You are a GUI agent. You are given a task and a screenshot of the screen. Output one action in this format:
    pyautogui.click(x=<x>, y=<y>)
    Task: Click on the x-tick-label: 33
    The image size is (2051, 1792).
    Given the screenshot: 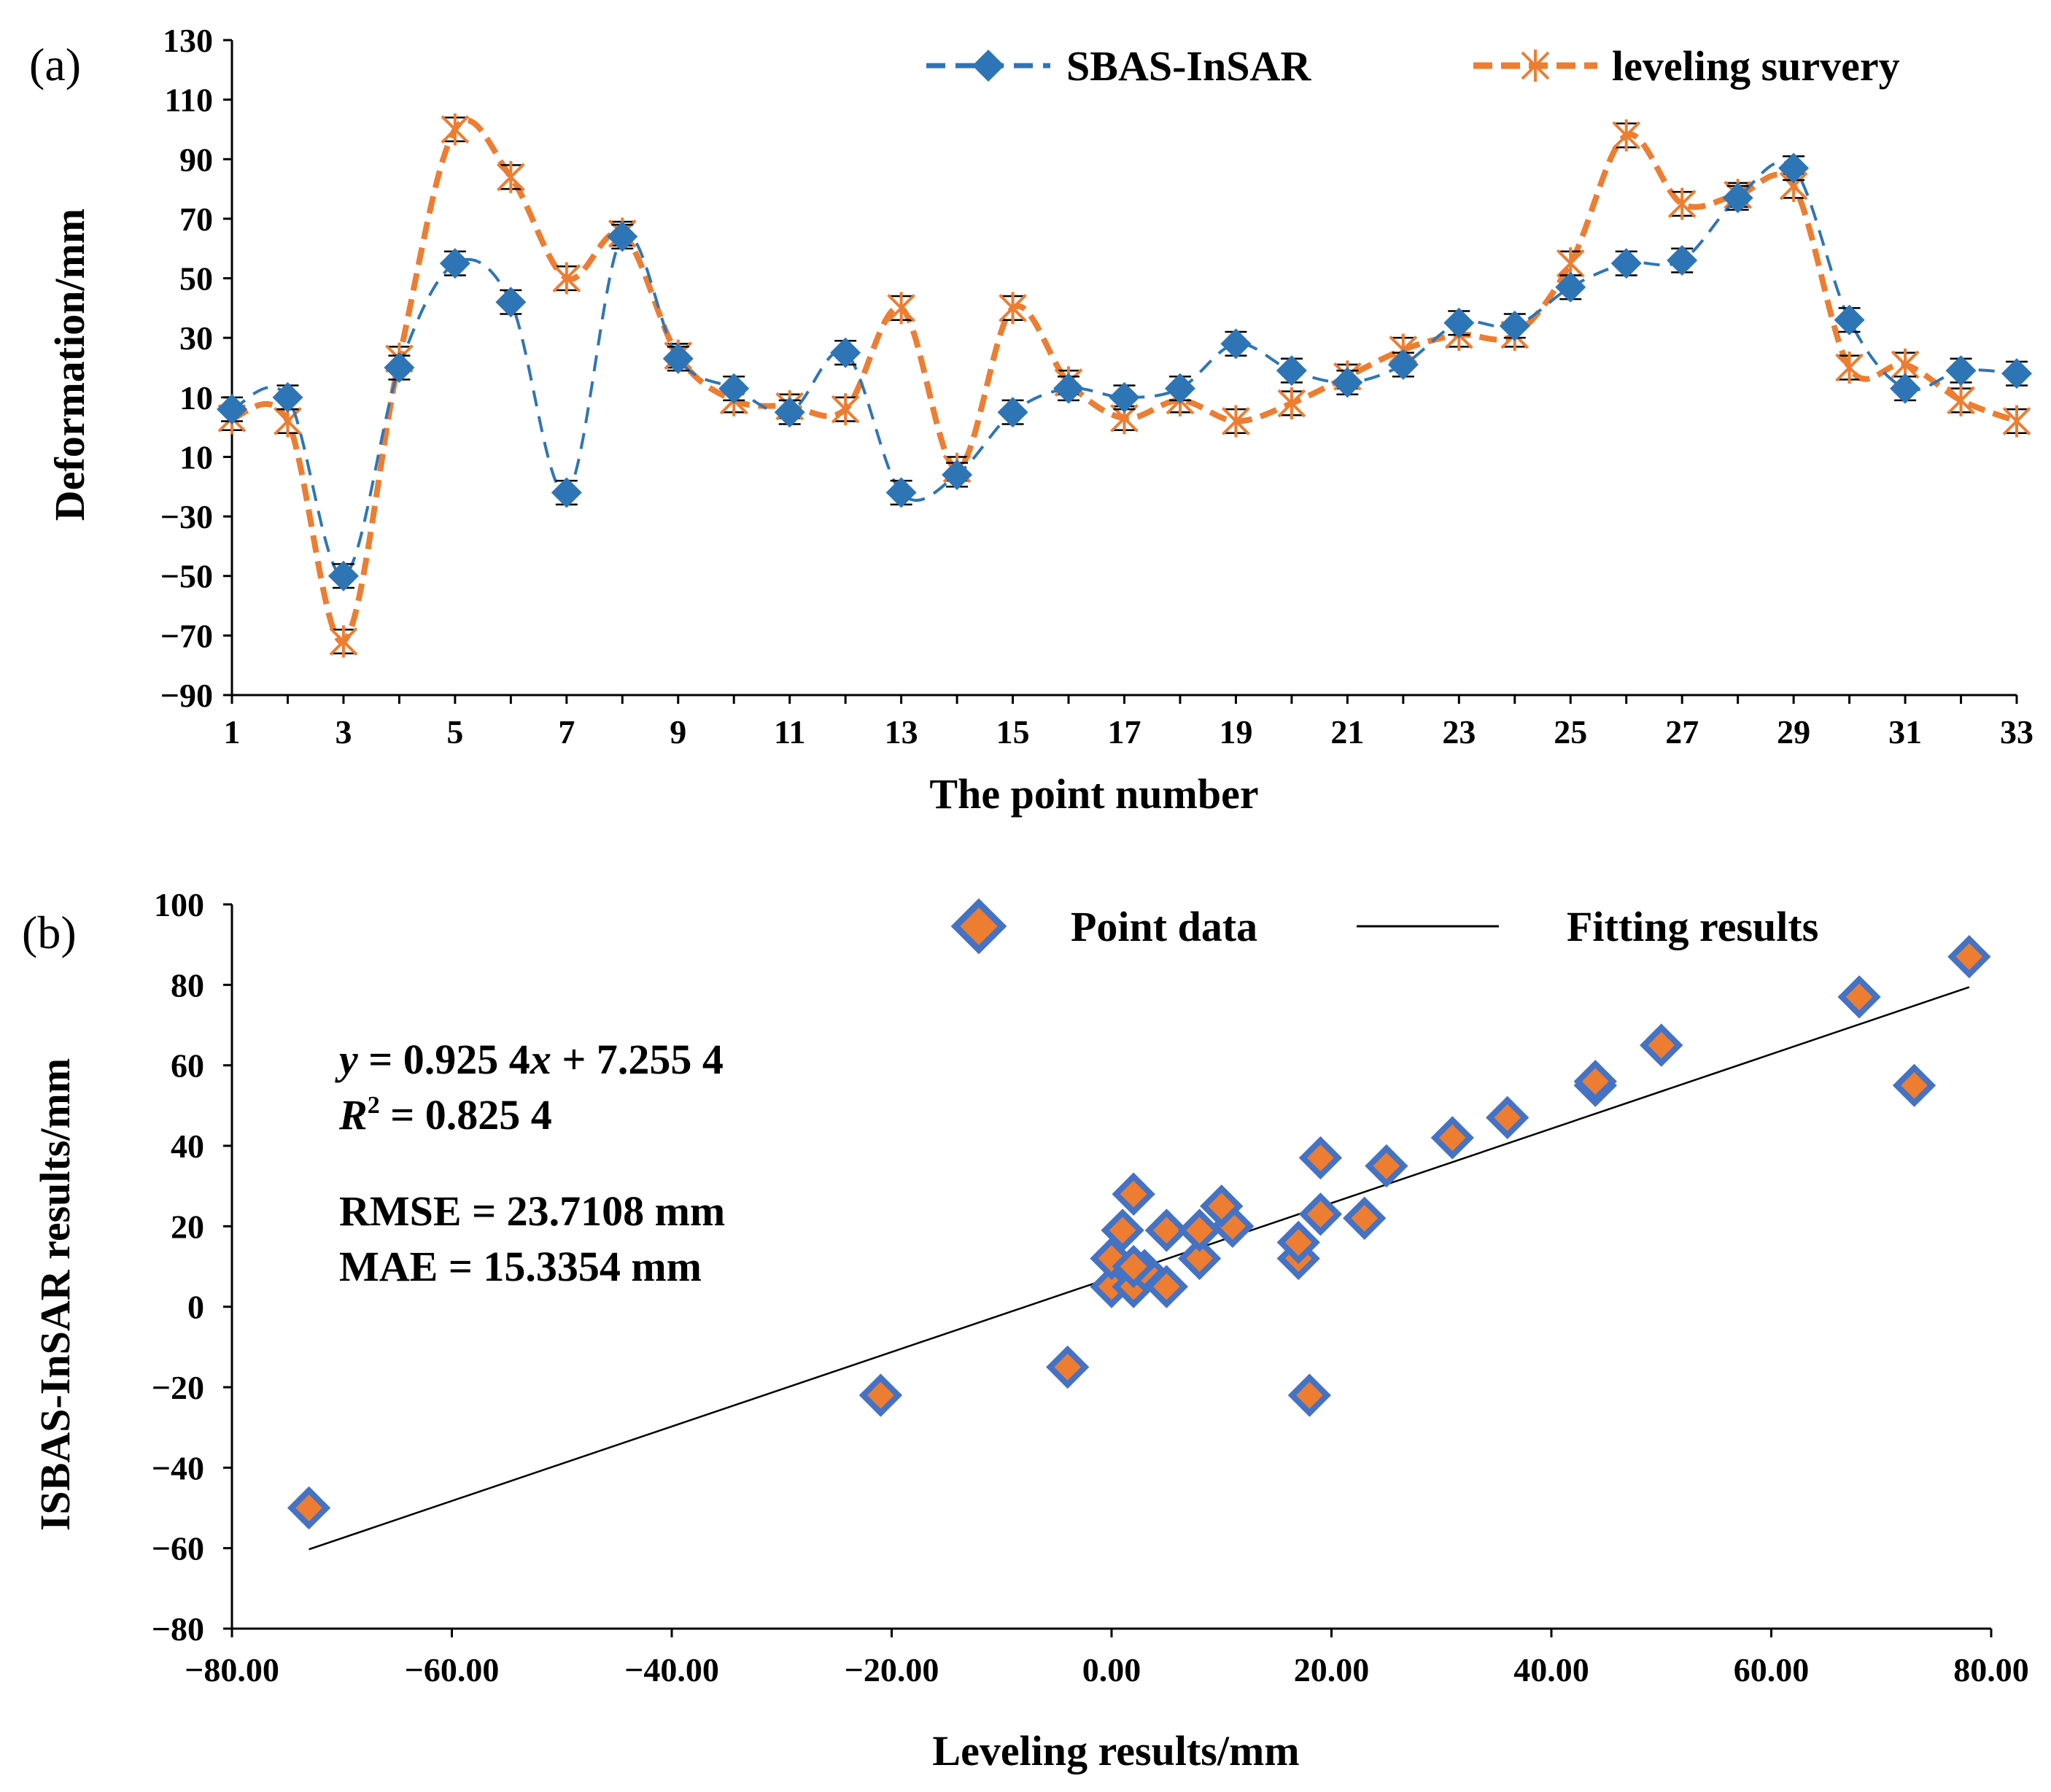 What is the action you would take?
    pyautogui.click(x=2016, y=731)
    